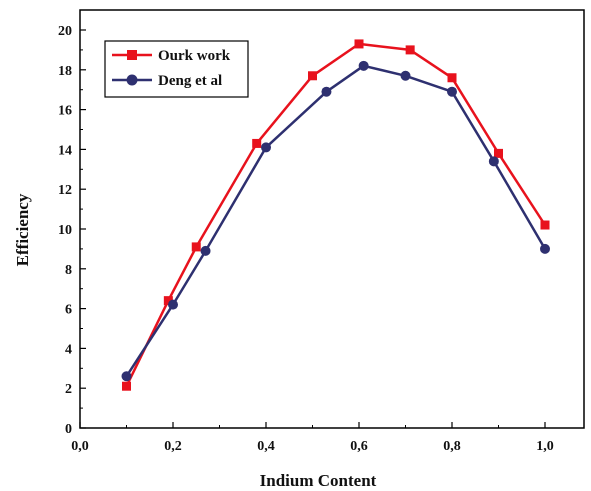  I want to click on y-tick-label: 12, so click(65, 190).